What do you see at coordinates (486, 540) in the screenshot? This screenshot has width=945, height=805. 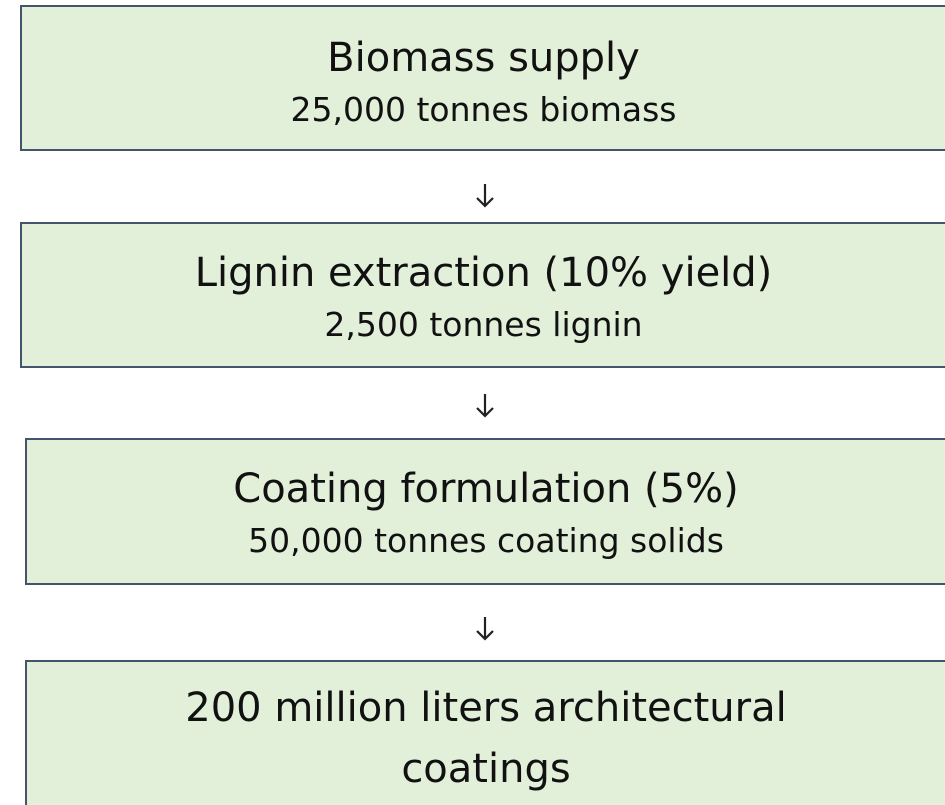 I see `node-detail: 50,000 tonnes coating solids` at bounding box center [486, 540].